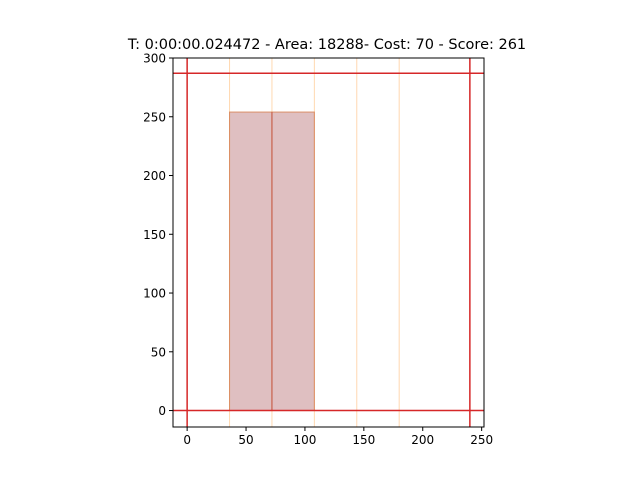  Describe the element at coordinates (162, 411) in the screenshot. I see `y-tick-label-0: 0` at that location.